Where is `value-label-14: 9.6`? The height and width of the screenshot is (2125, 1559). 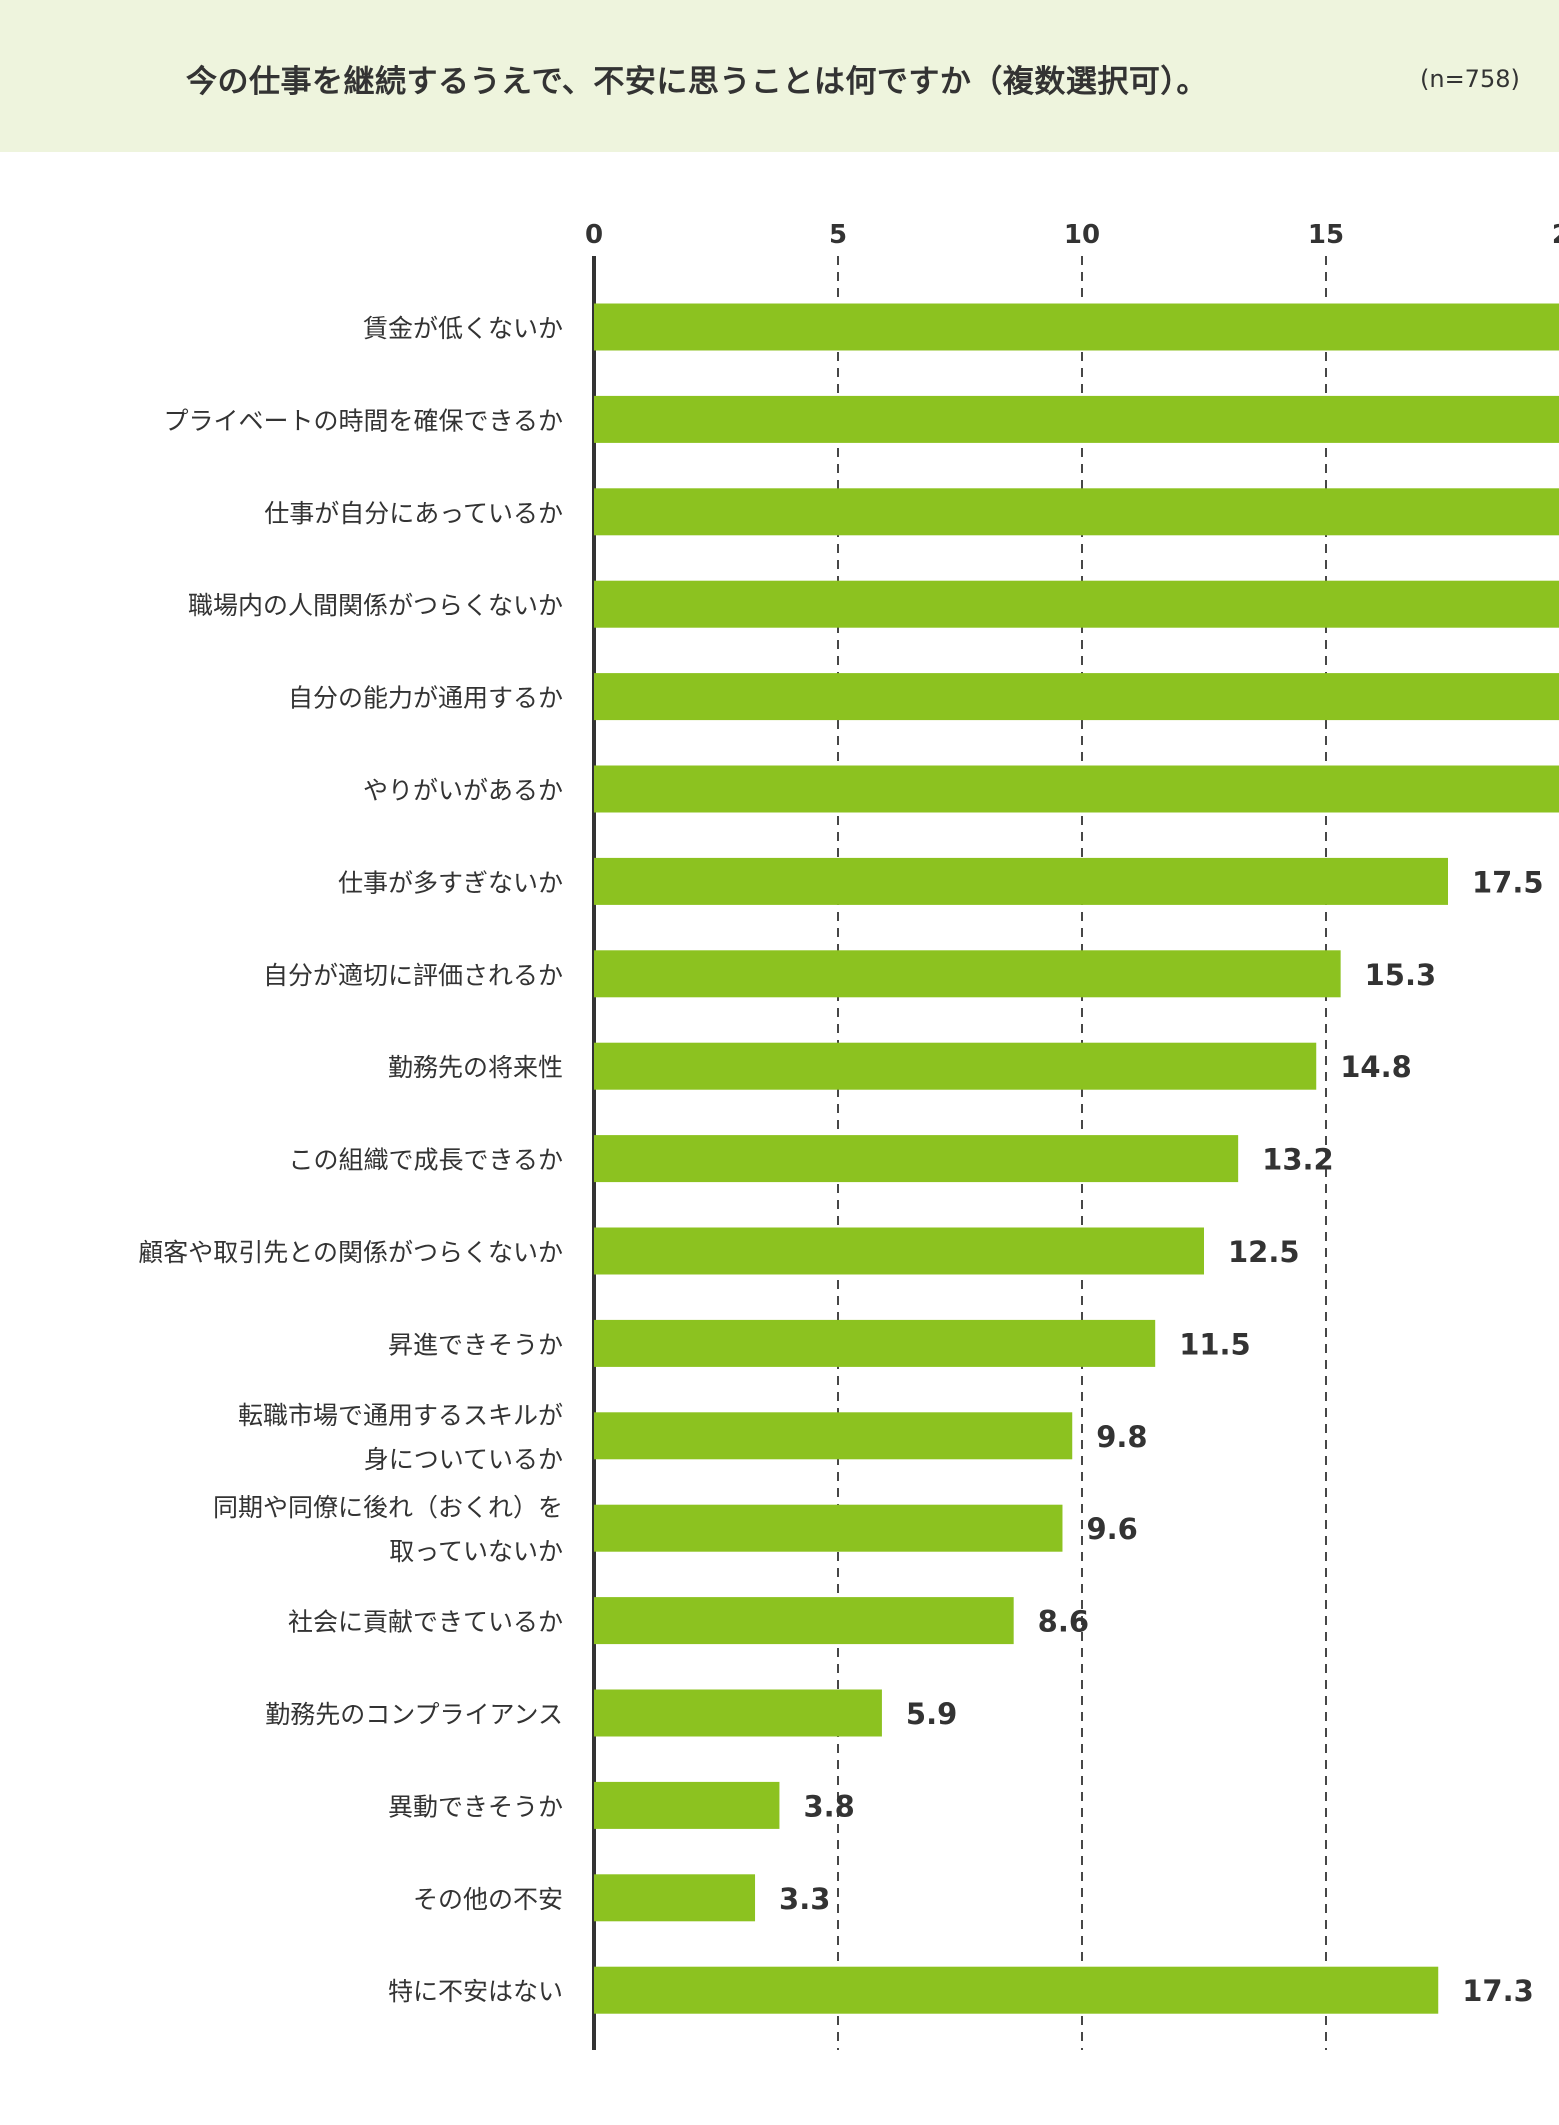
value-label-14: 9.6 is located at coordinates (1111, 1529).